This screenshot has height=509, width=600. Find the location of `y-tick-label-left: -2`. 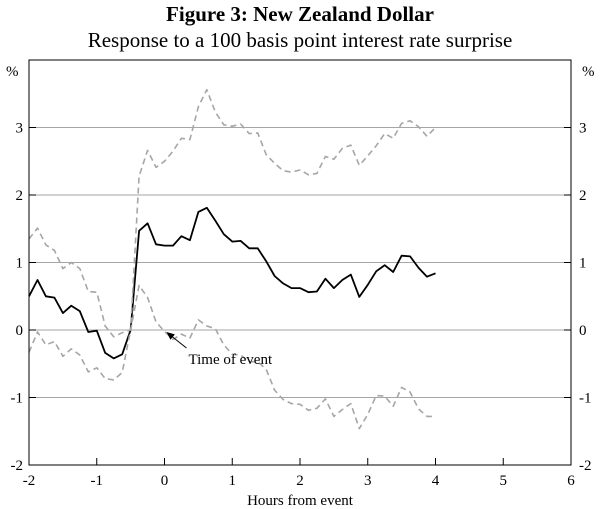

y-tick-label-left: -2 is located at coordinates (17, 466).